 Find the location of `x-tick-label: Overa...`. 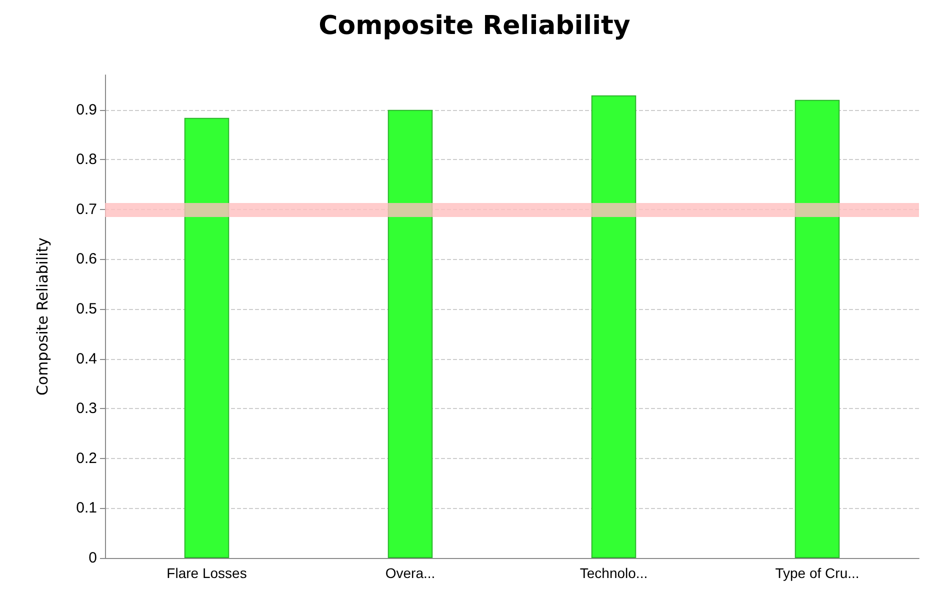

x-tick-label: Overa... is located at coordinates (410, 573).